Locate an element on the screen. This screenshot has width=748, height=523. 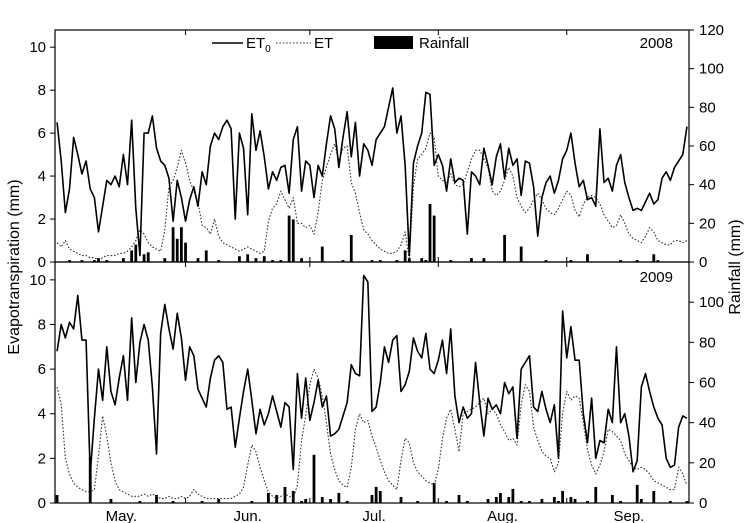
y2-tick-label: 120 is located at coordinates (711, 30).